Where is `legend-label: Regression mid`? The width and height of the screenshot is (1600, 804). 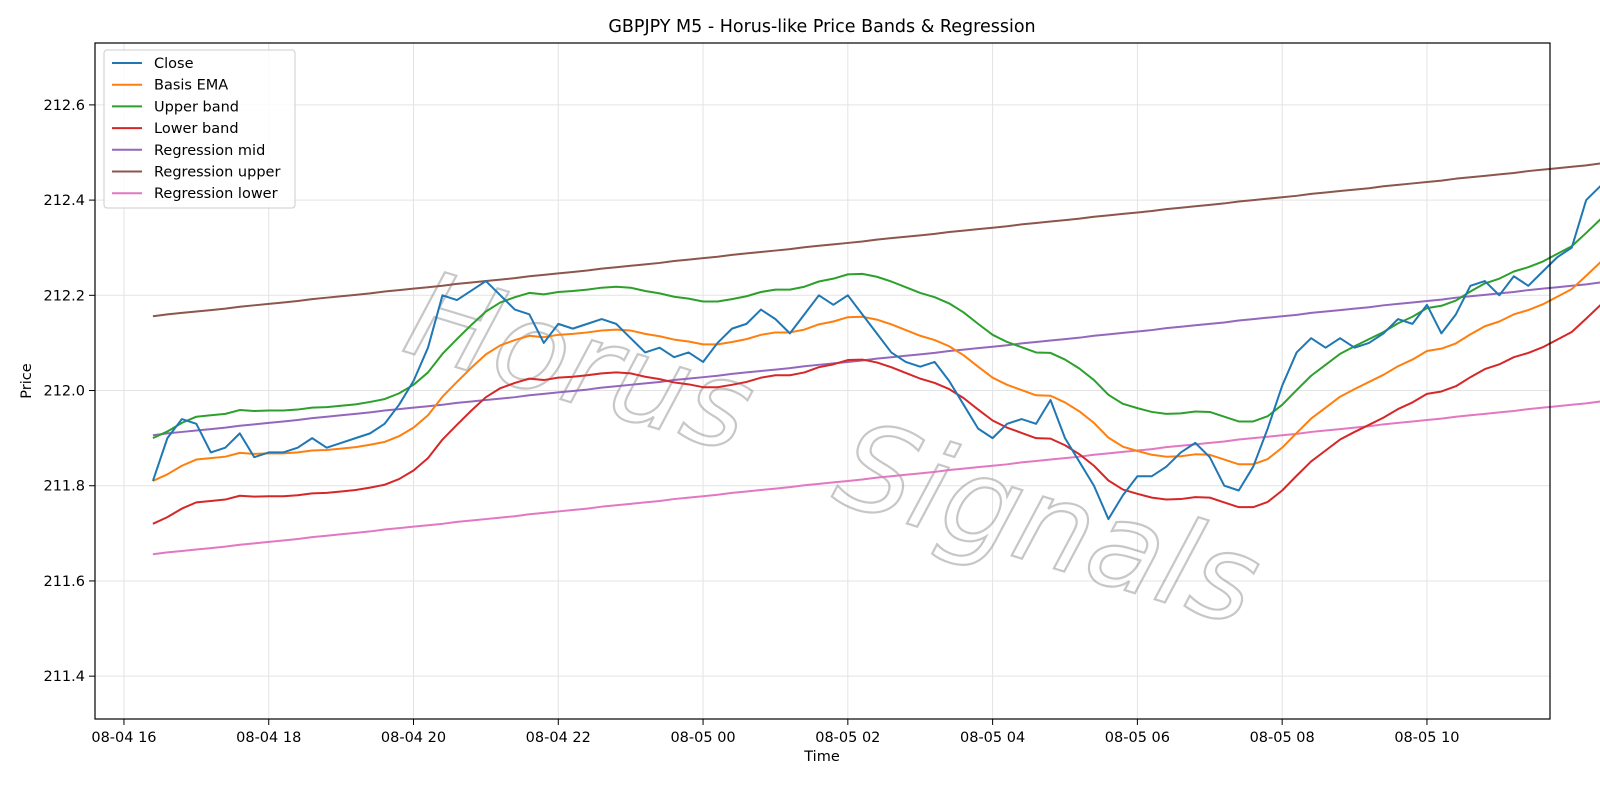
legend-label: Regression mid is located at coordinates (209, 151).